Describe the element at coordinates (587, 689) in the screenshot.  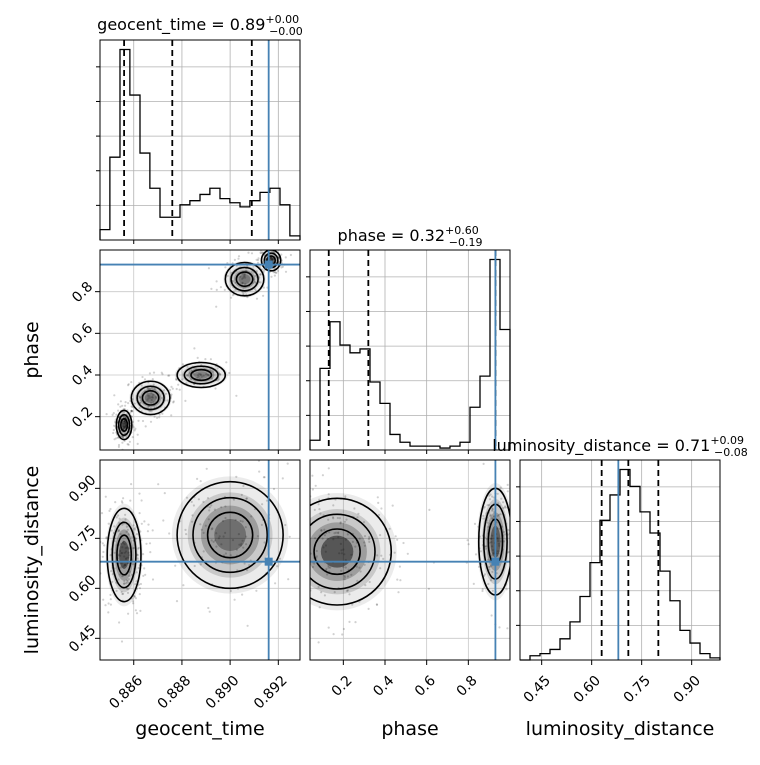
I see `xtick-label-luminosity-distance-1: 0.60` at that location.